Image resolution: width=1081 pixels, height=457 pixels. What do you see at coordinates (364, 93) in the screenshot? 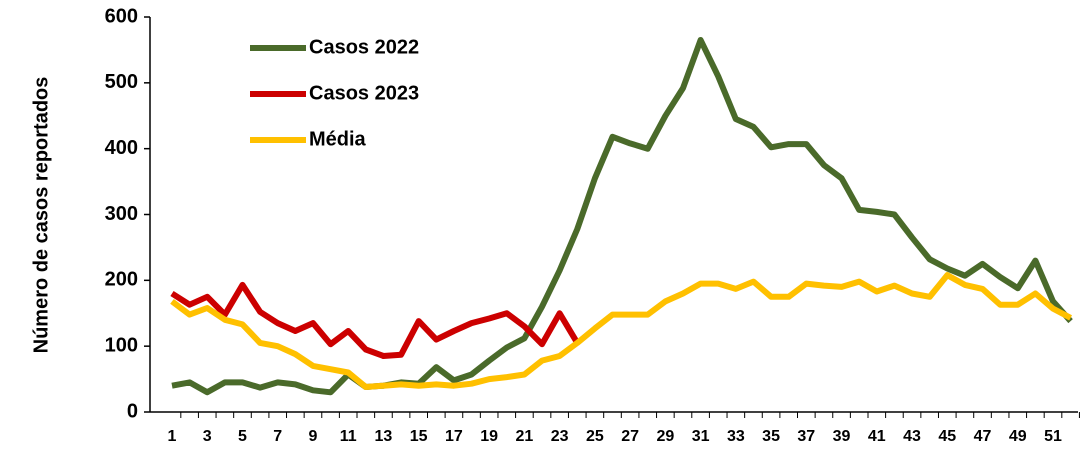
I see `legend-label: Casos 2023` at bounding box center [364, 93].